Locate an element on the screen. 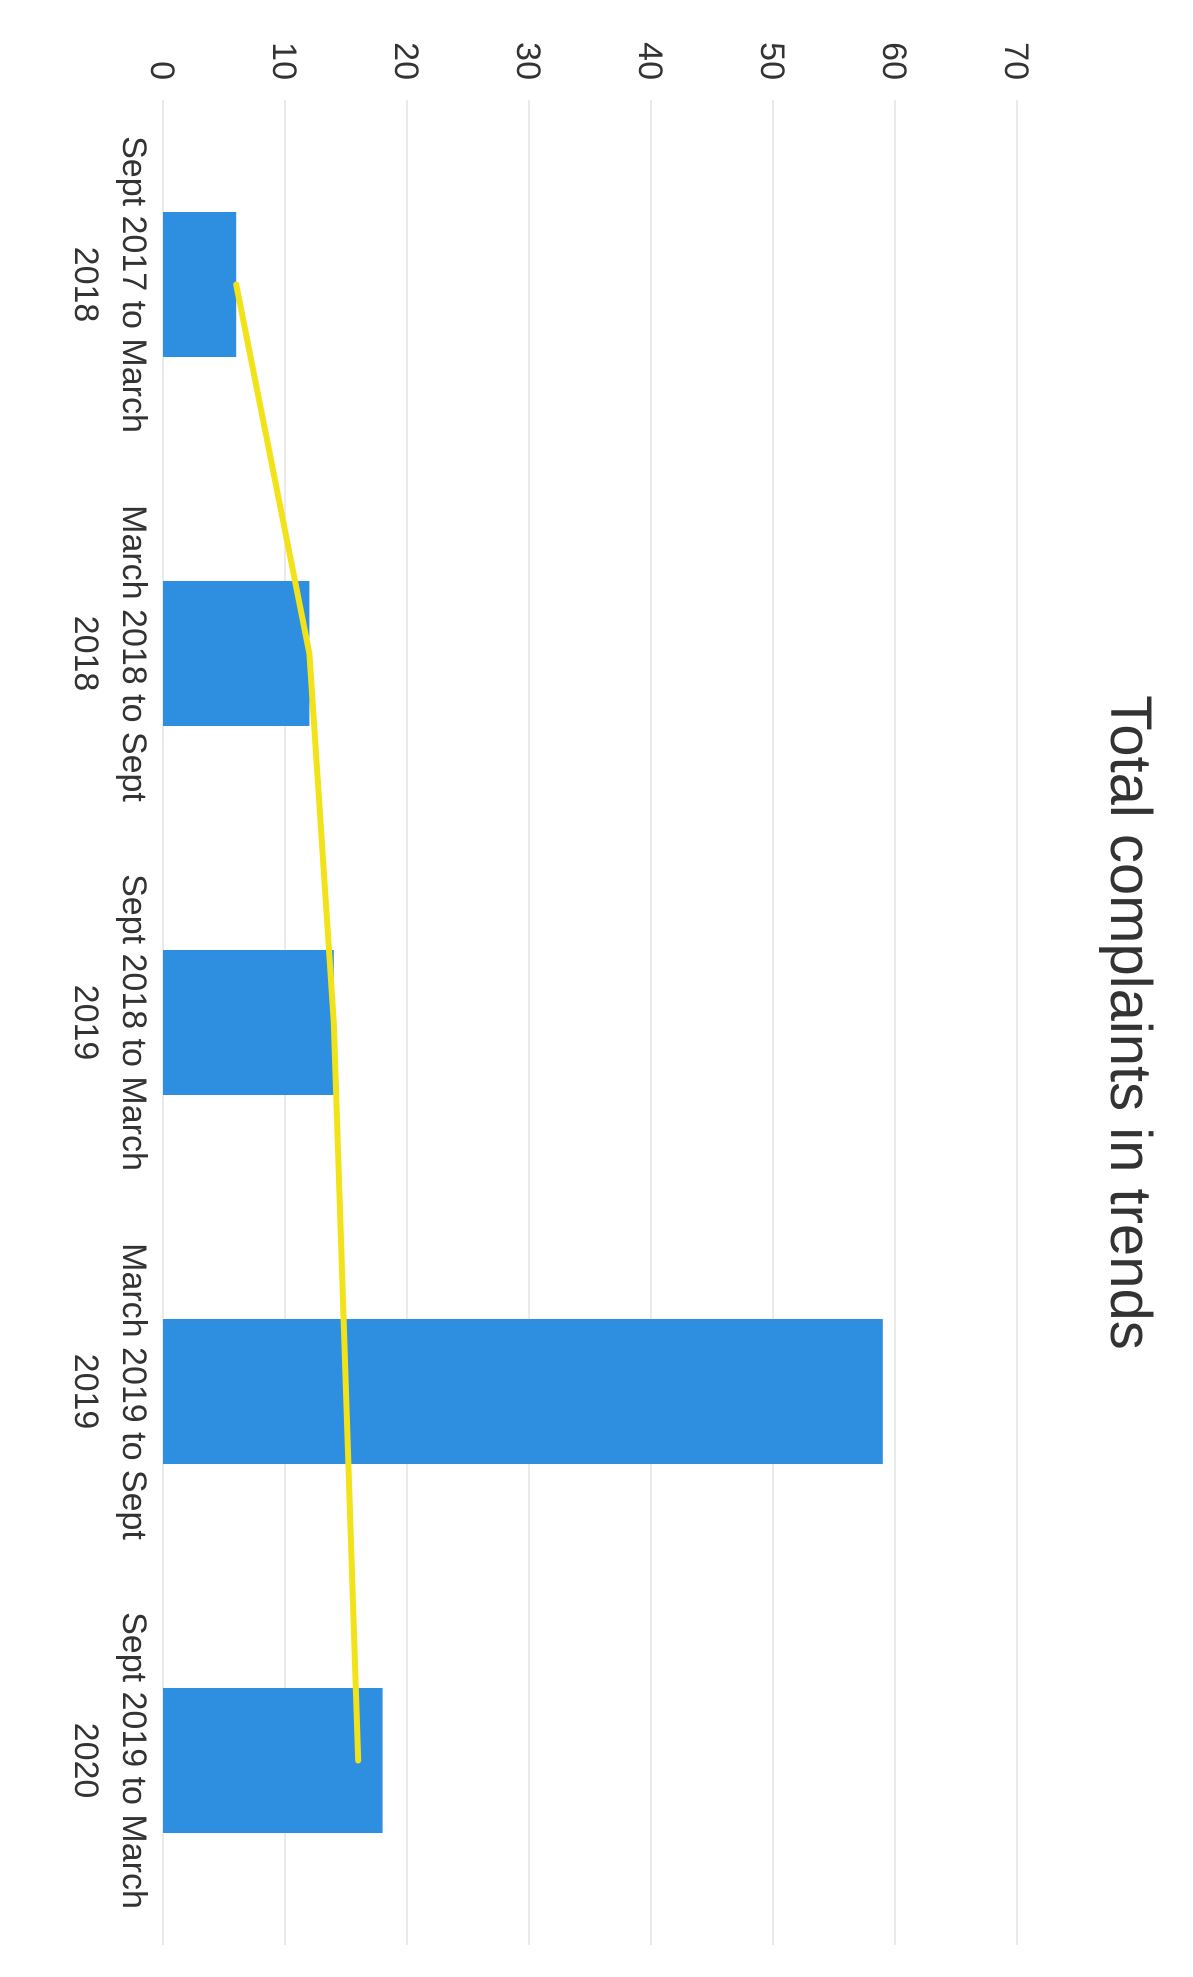 The height and width of the screenshot is (1977, 1193). value-axis-ticks: 0 10 20 30 40 50 60 70 is located at coordinates (589, 61).